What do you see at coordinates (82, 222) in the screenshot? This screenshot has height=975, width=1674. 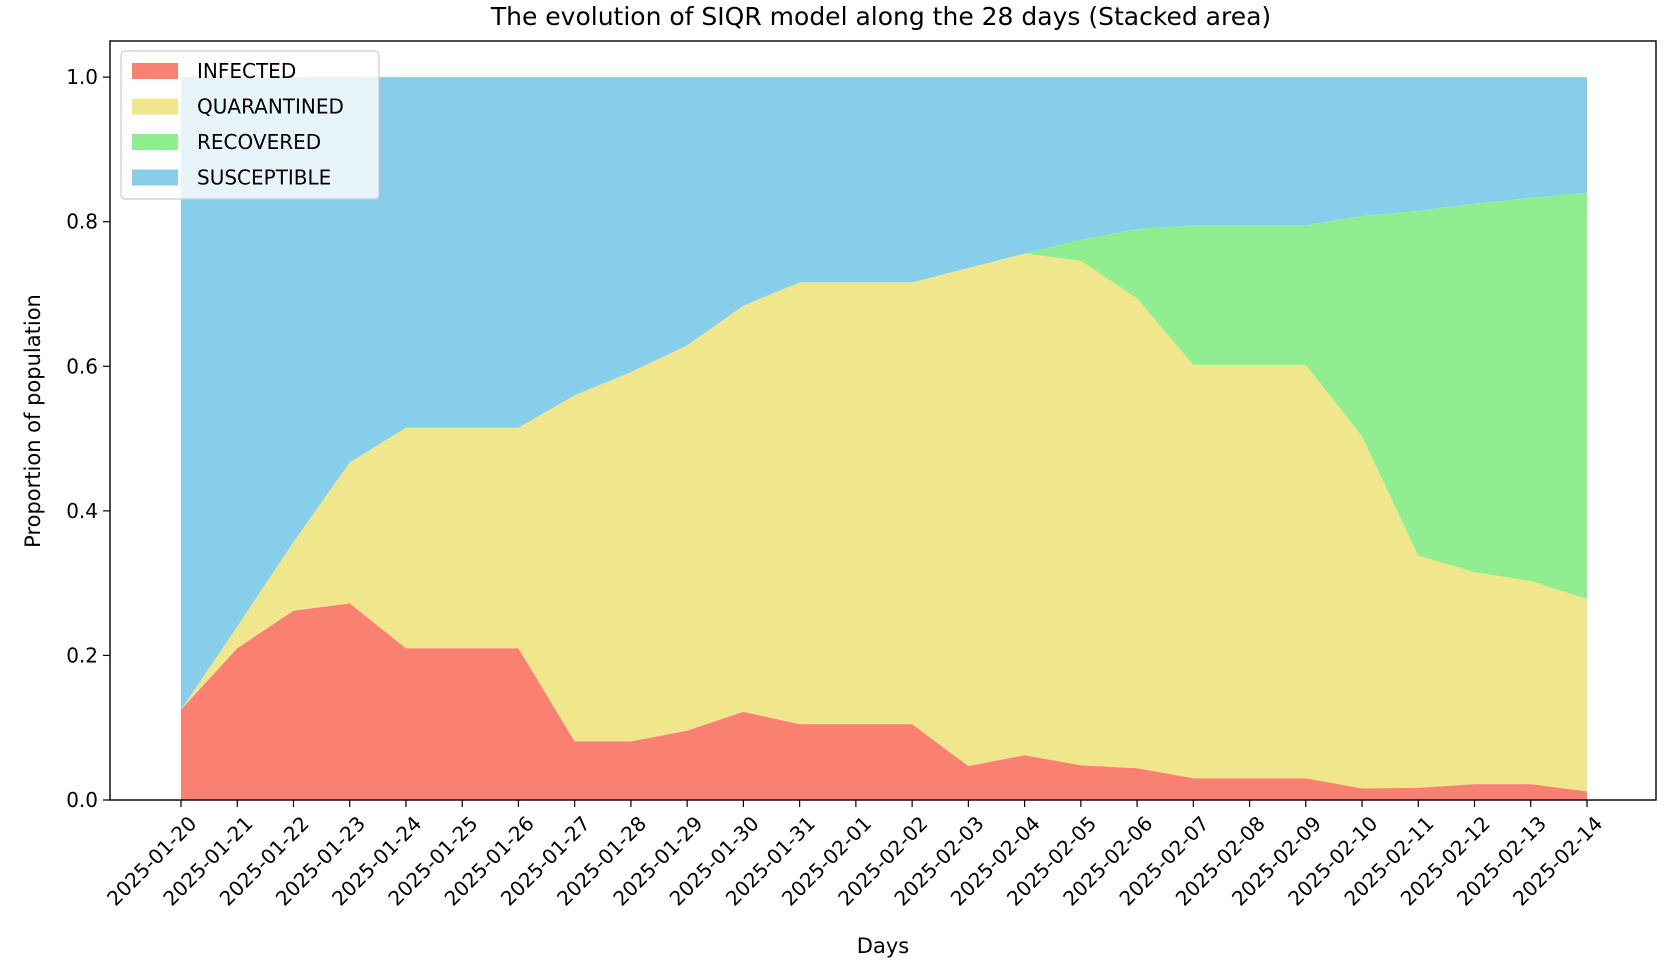 I see `y-tick-label: 0.8` at bounding box center [82, 222].